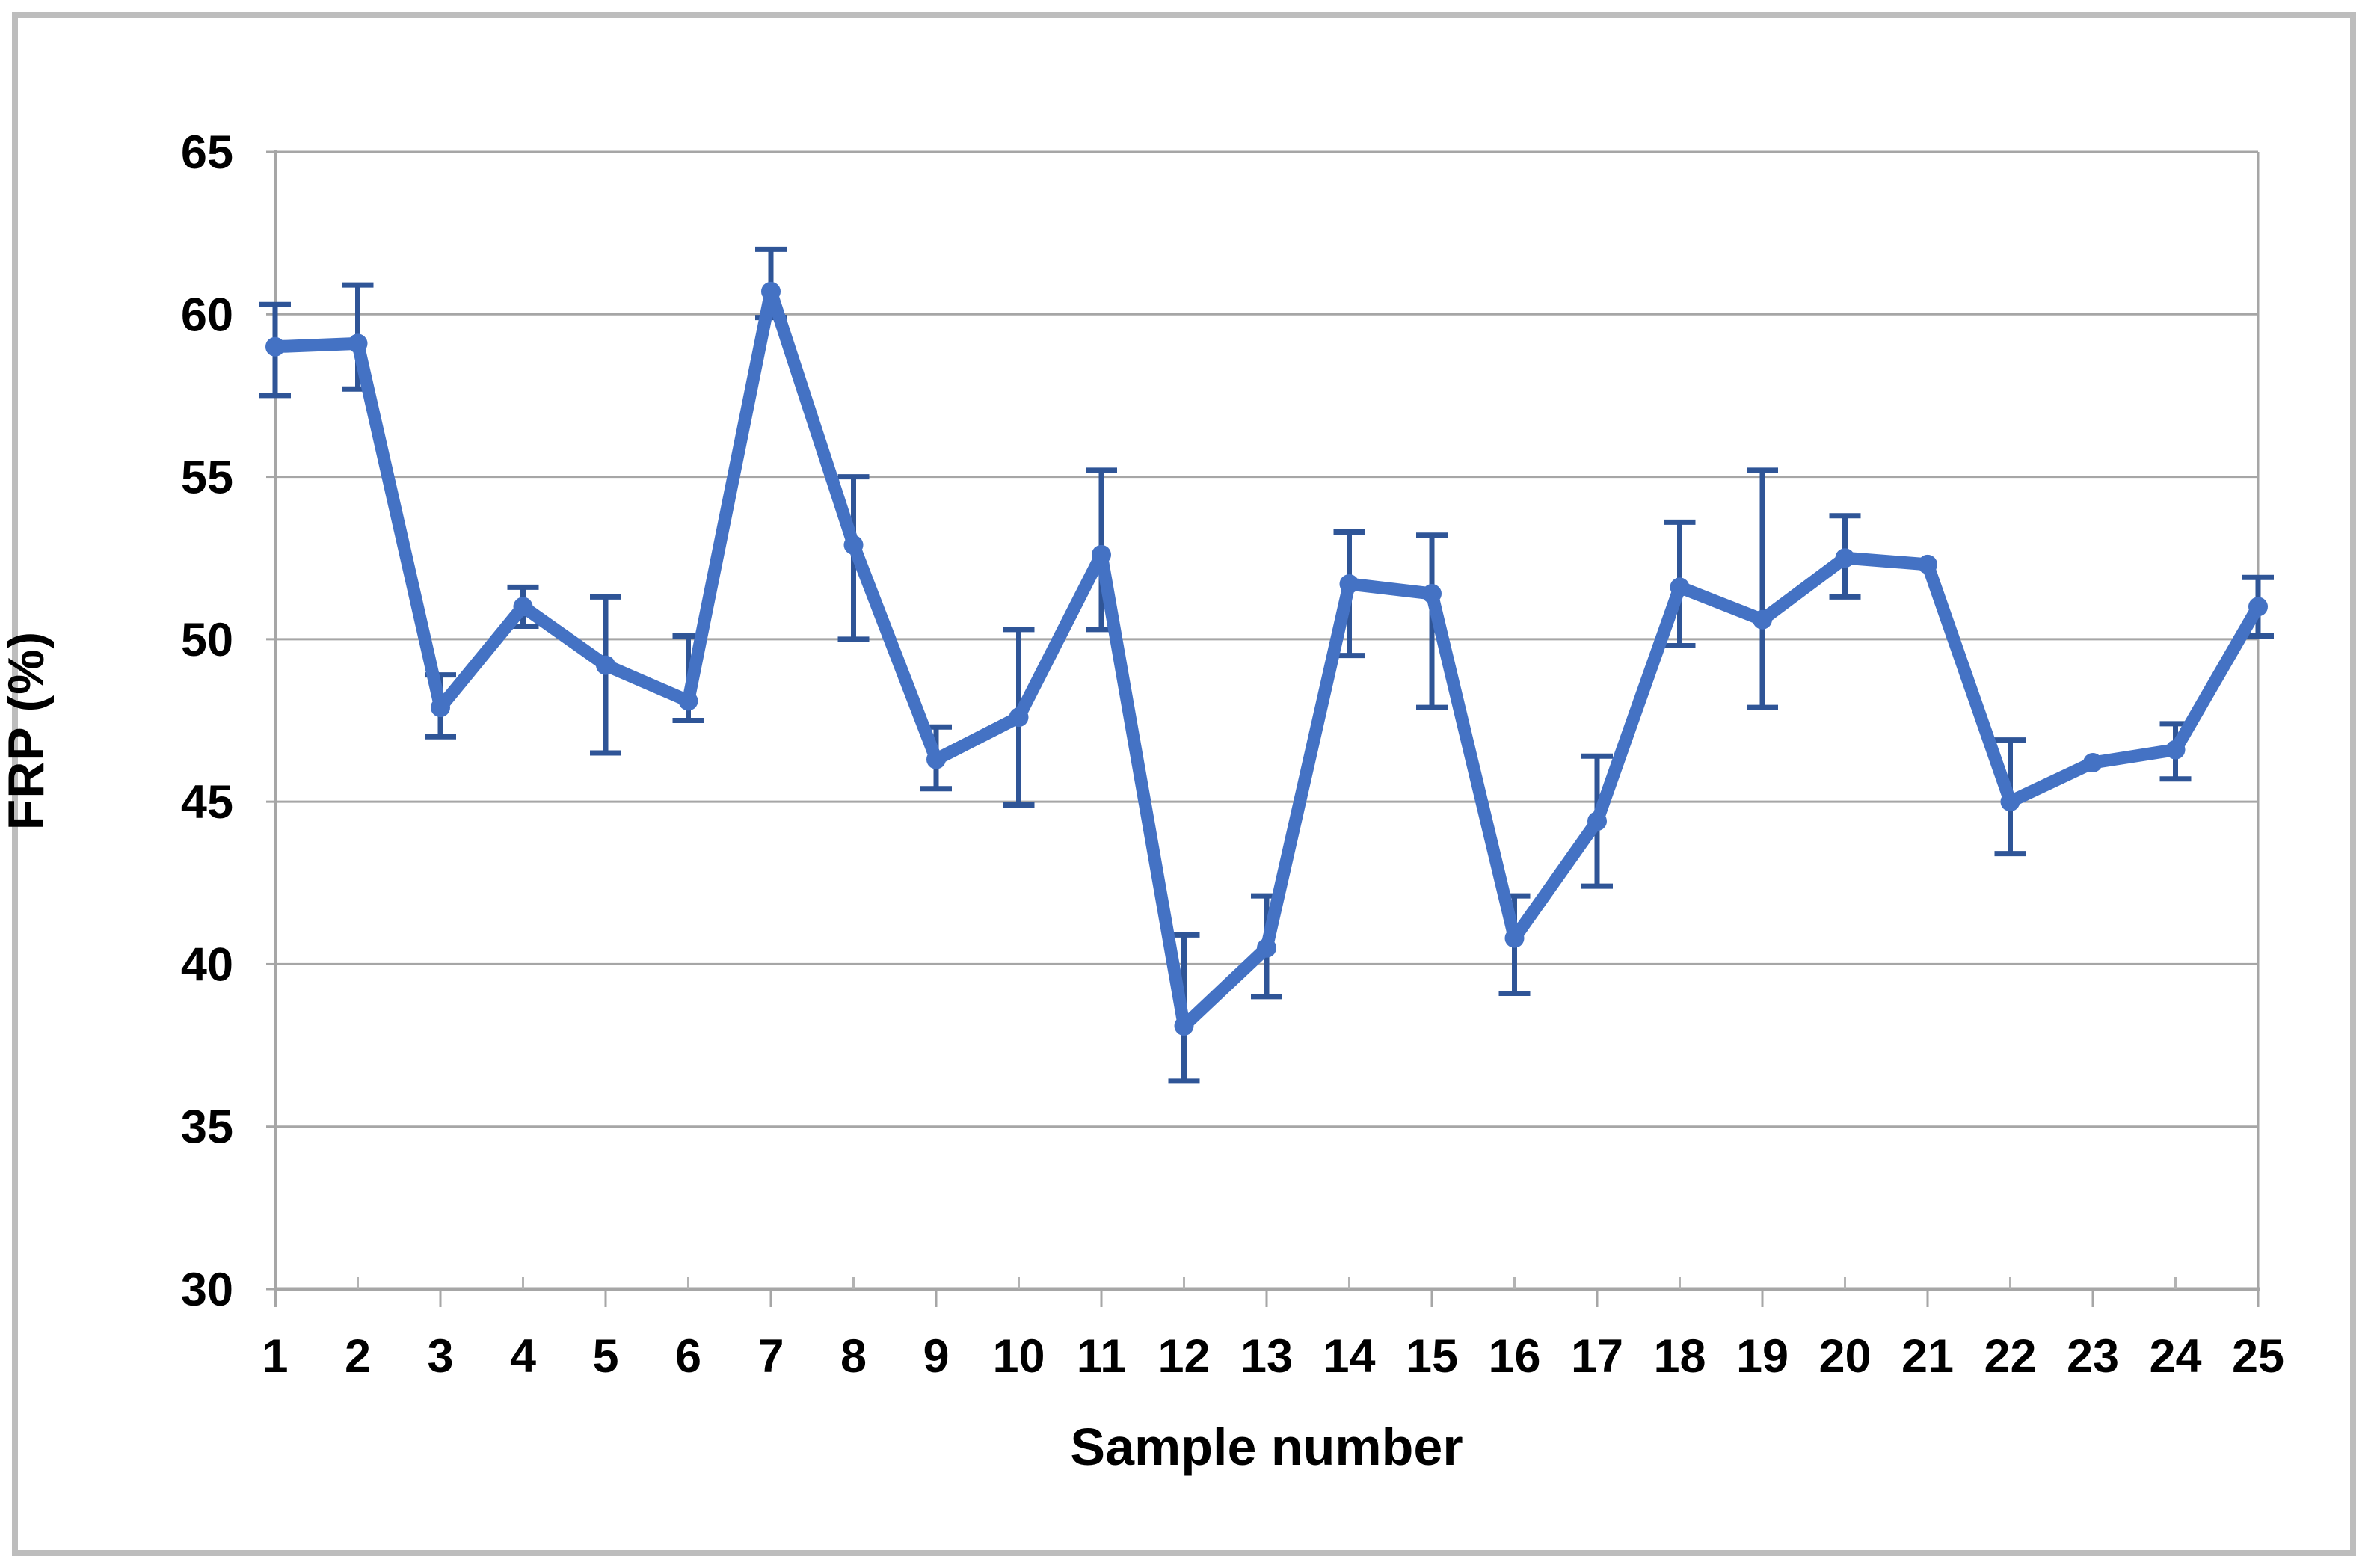 Image resolution: width=2368 pixels, height=1568 pixels. Describe the element at coordinates (688, 1356) in the screenshot. I see `x-tick-label-6: 6` at that location.